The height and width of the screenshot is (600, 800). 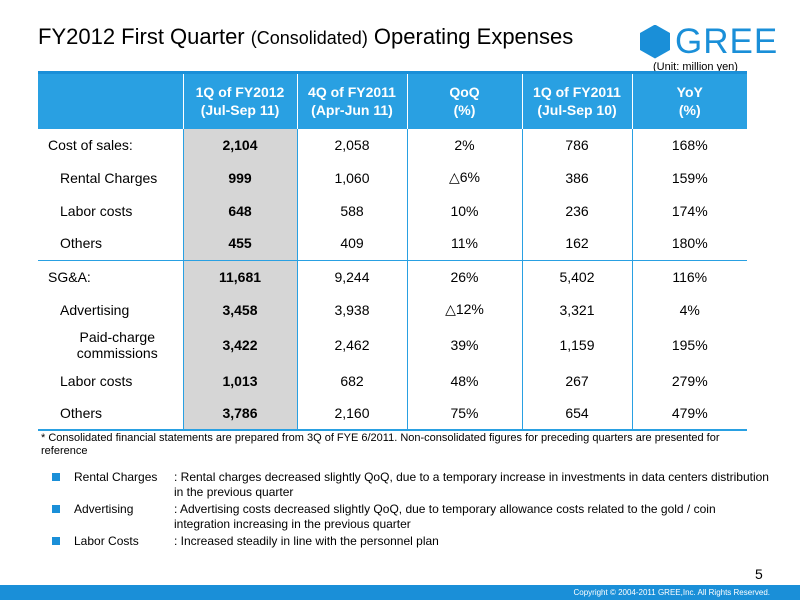 I want to click on cell-yoy: 168%, so click(x=689, y=144).